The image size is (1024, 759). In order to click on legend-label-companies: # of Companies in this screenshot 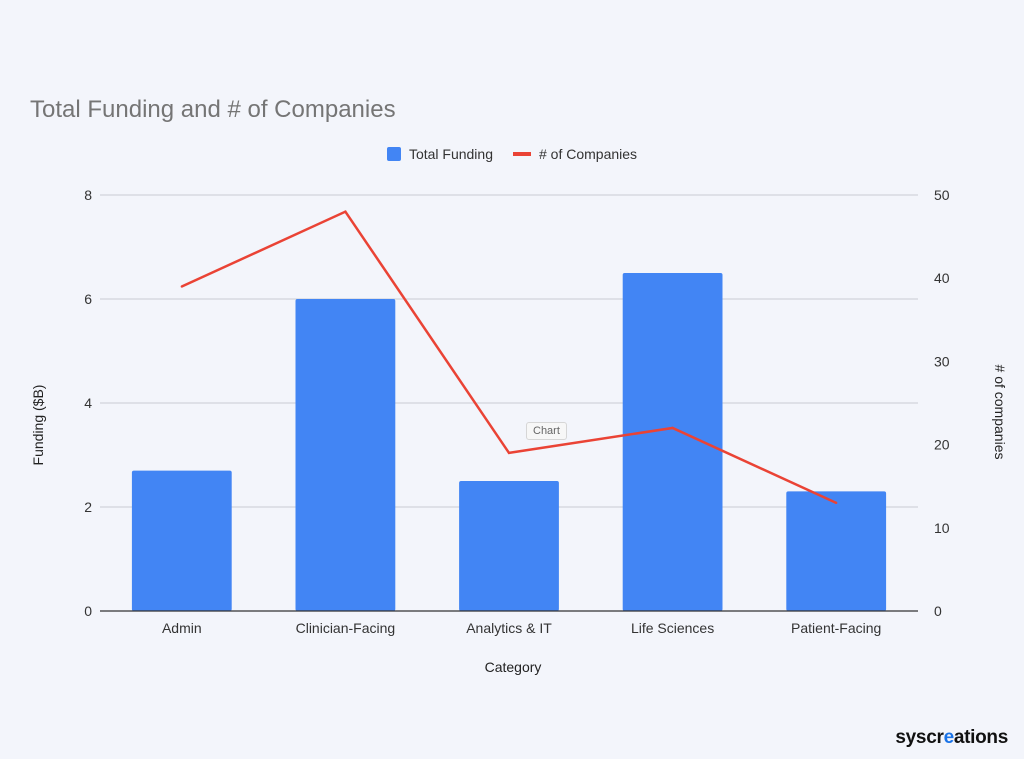, I will do `click(588, 154)`.